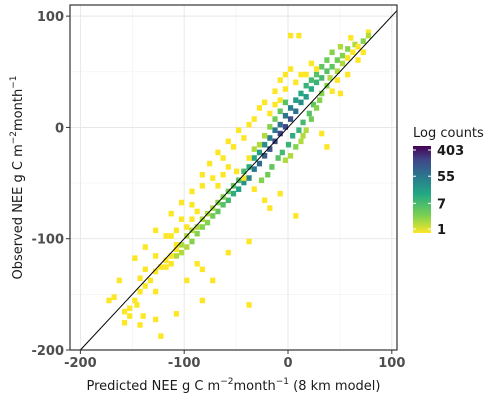 This screenshot has width=500, height=400. Describe the element at coordinates (50, 17) in the screenshot. I see `y-tick-label: 100` at that location.